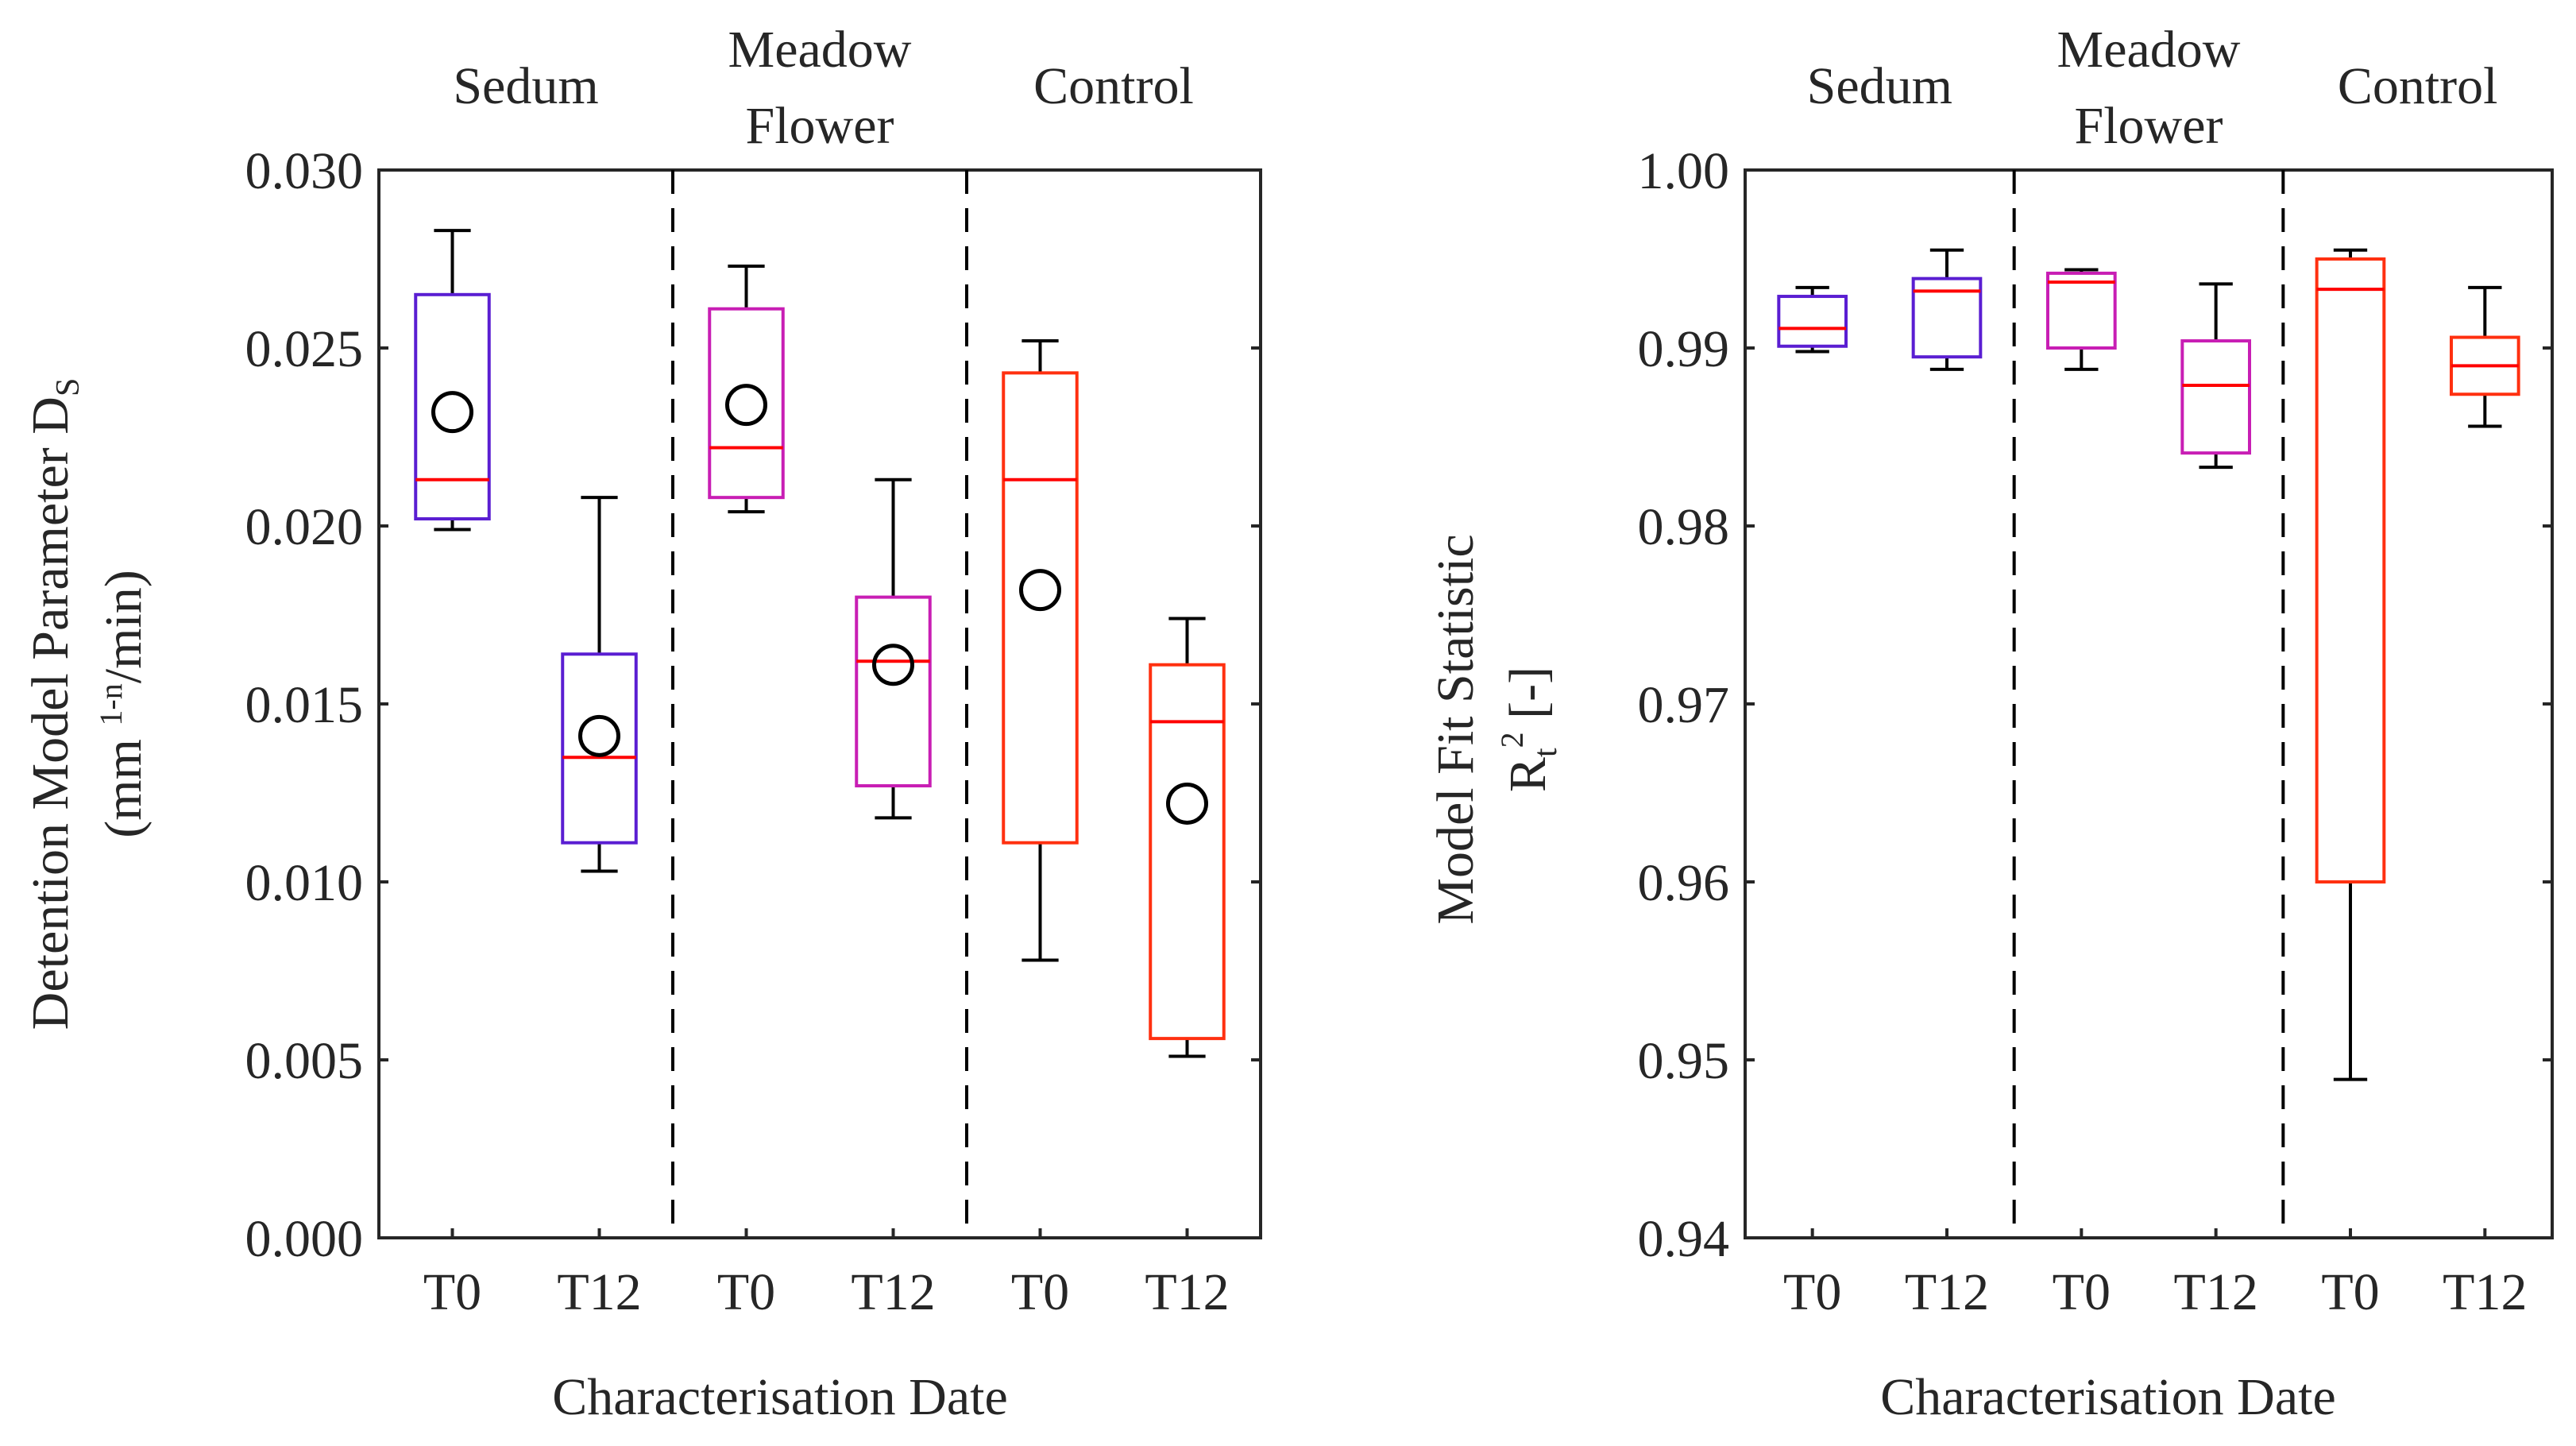  What do you see at coordinates (304, 1061) in the screenshot?
I see `y-tick-label: 0.005` at bounding box center [304, 1061].